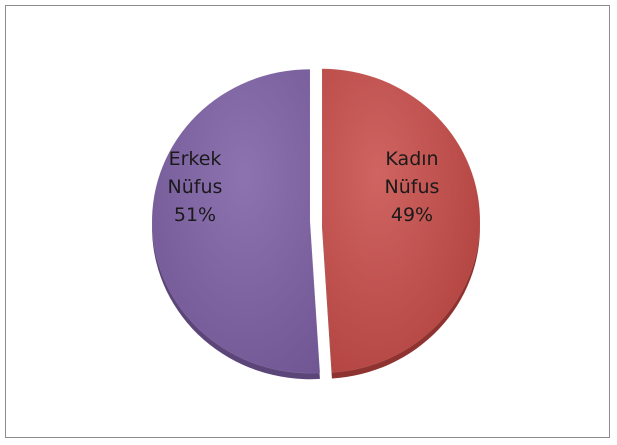 The height and width of the screenshot is (445, 617). What do you see at coordinates (412, 215) in the screenshot?
I see `pie-label-line: 49%` at bounding box center [412, 215].